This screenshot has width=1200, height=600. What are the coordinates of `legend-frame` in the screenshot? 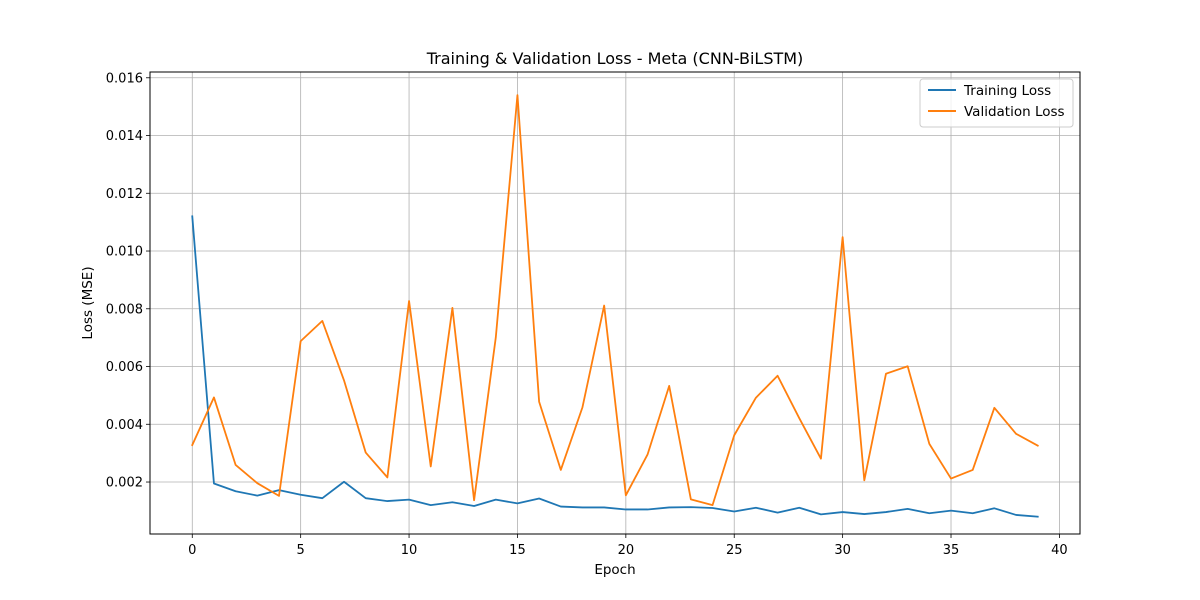 It's located at (996, 103).